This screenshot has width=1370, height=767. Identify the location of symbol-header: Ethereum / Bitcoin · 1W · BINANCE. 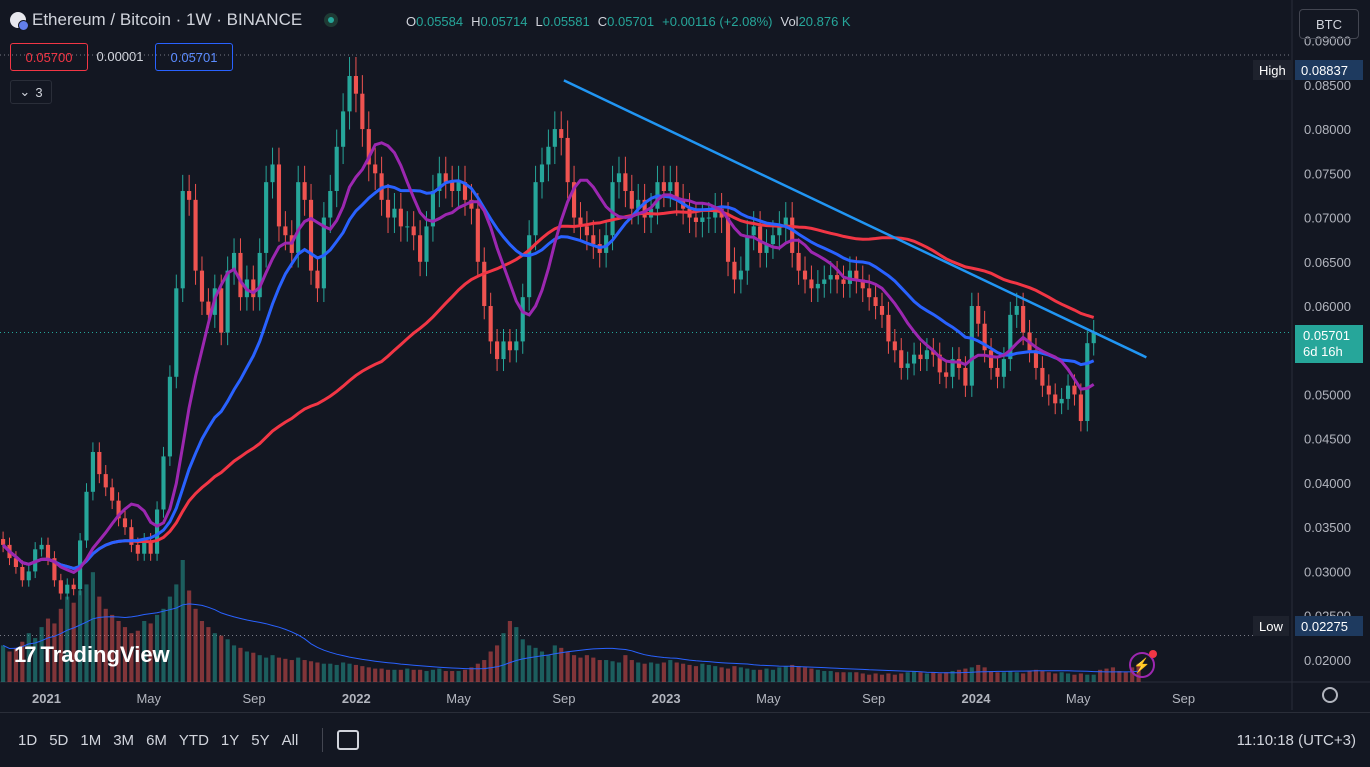
(174, 20).